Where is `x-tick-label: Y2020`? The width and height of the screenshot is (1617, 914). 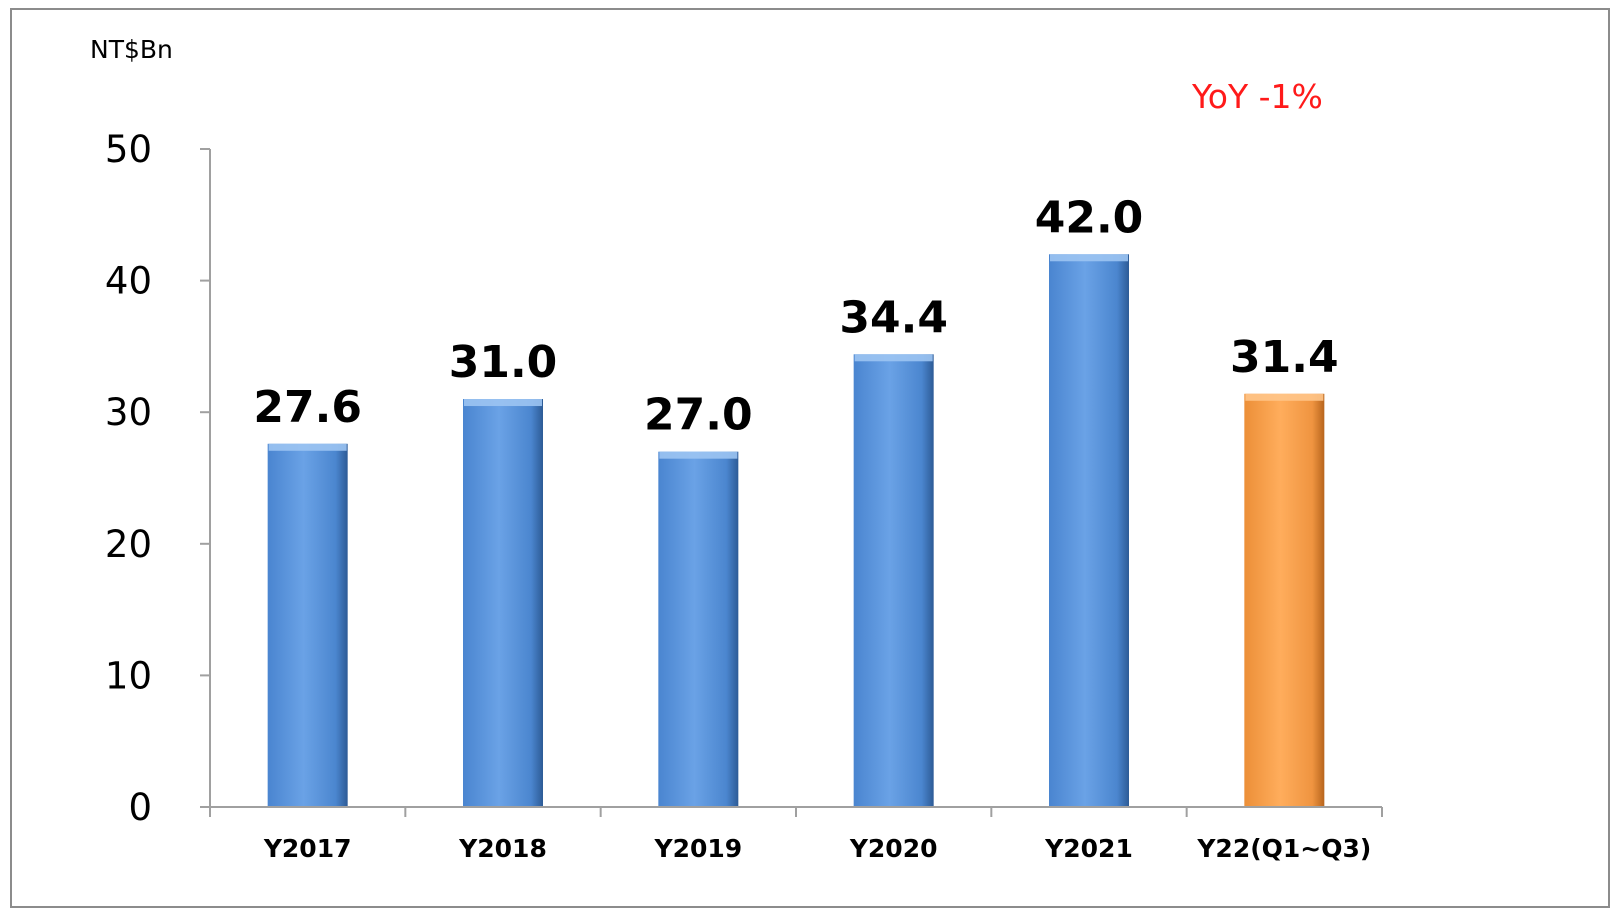
x-tick-label: Y2020 is located at coordinates (893, 848).